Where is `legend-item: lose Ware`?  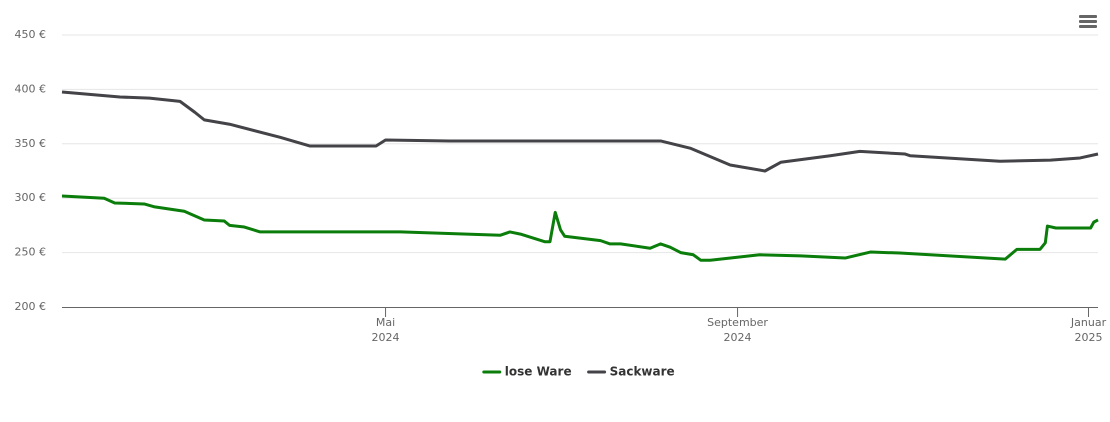 legend-item: lose Ware is located at coordinates (527, 372).